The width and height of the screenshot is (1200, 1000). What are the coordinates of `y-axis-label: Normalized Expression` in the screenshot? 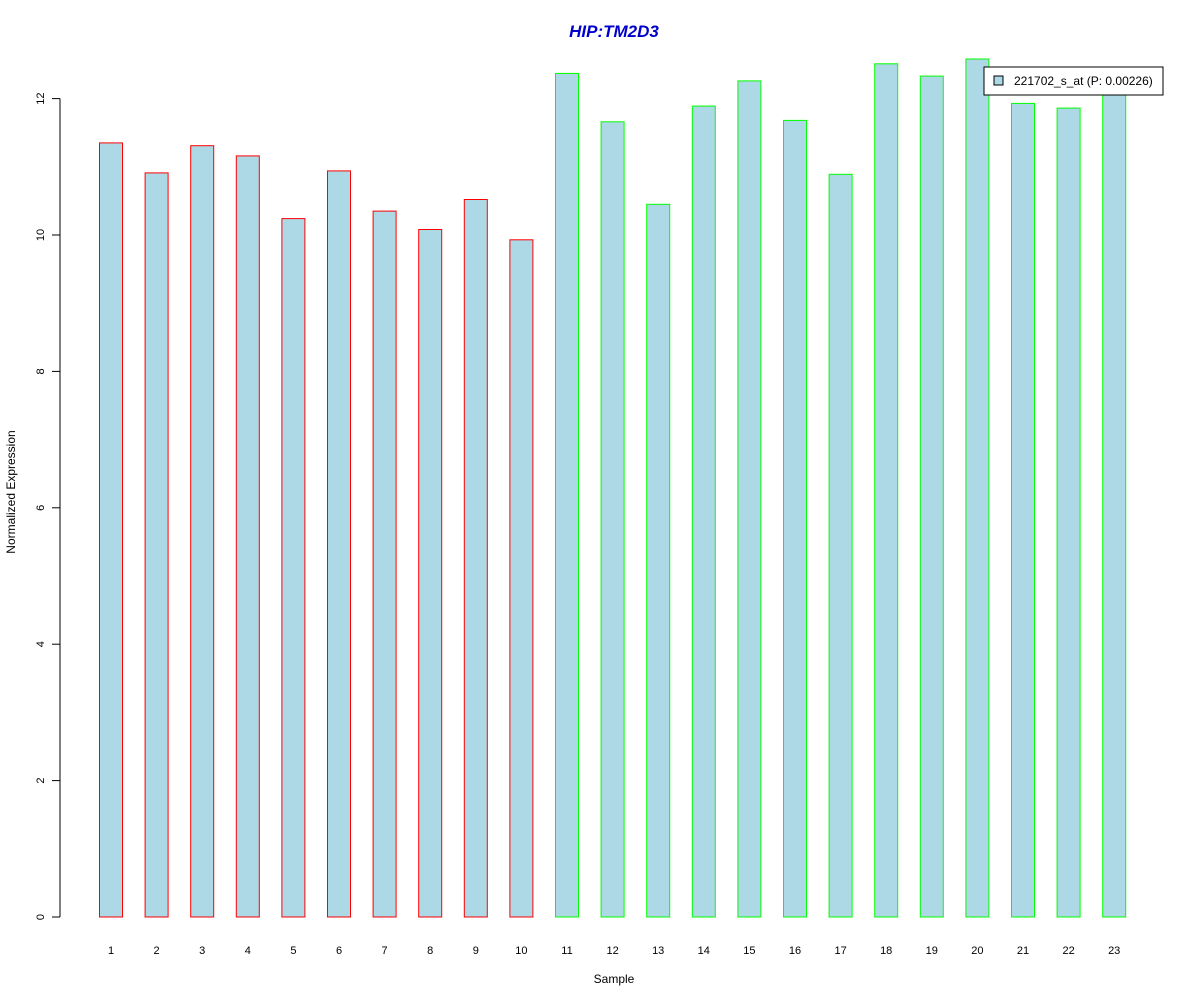 It's located at (11, 491).